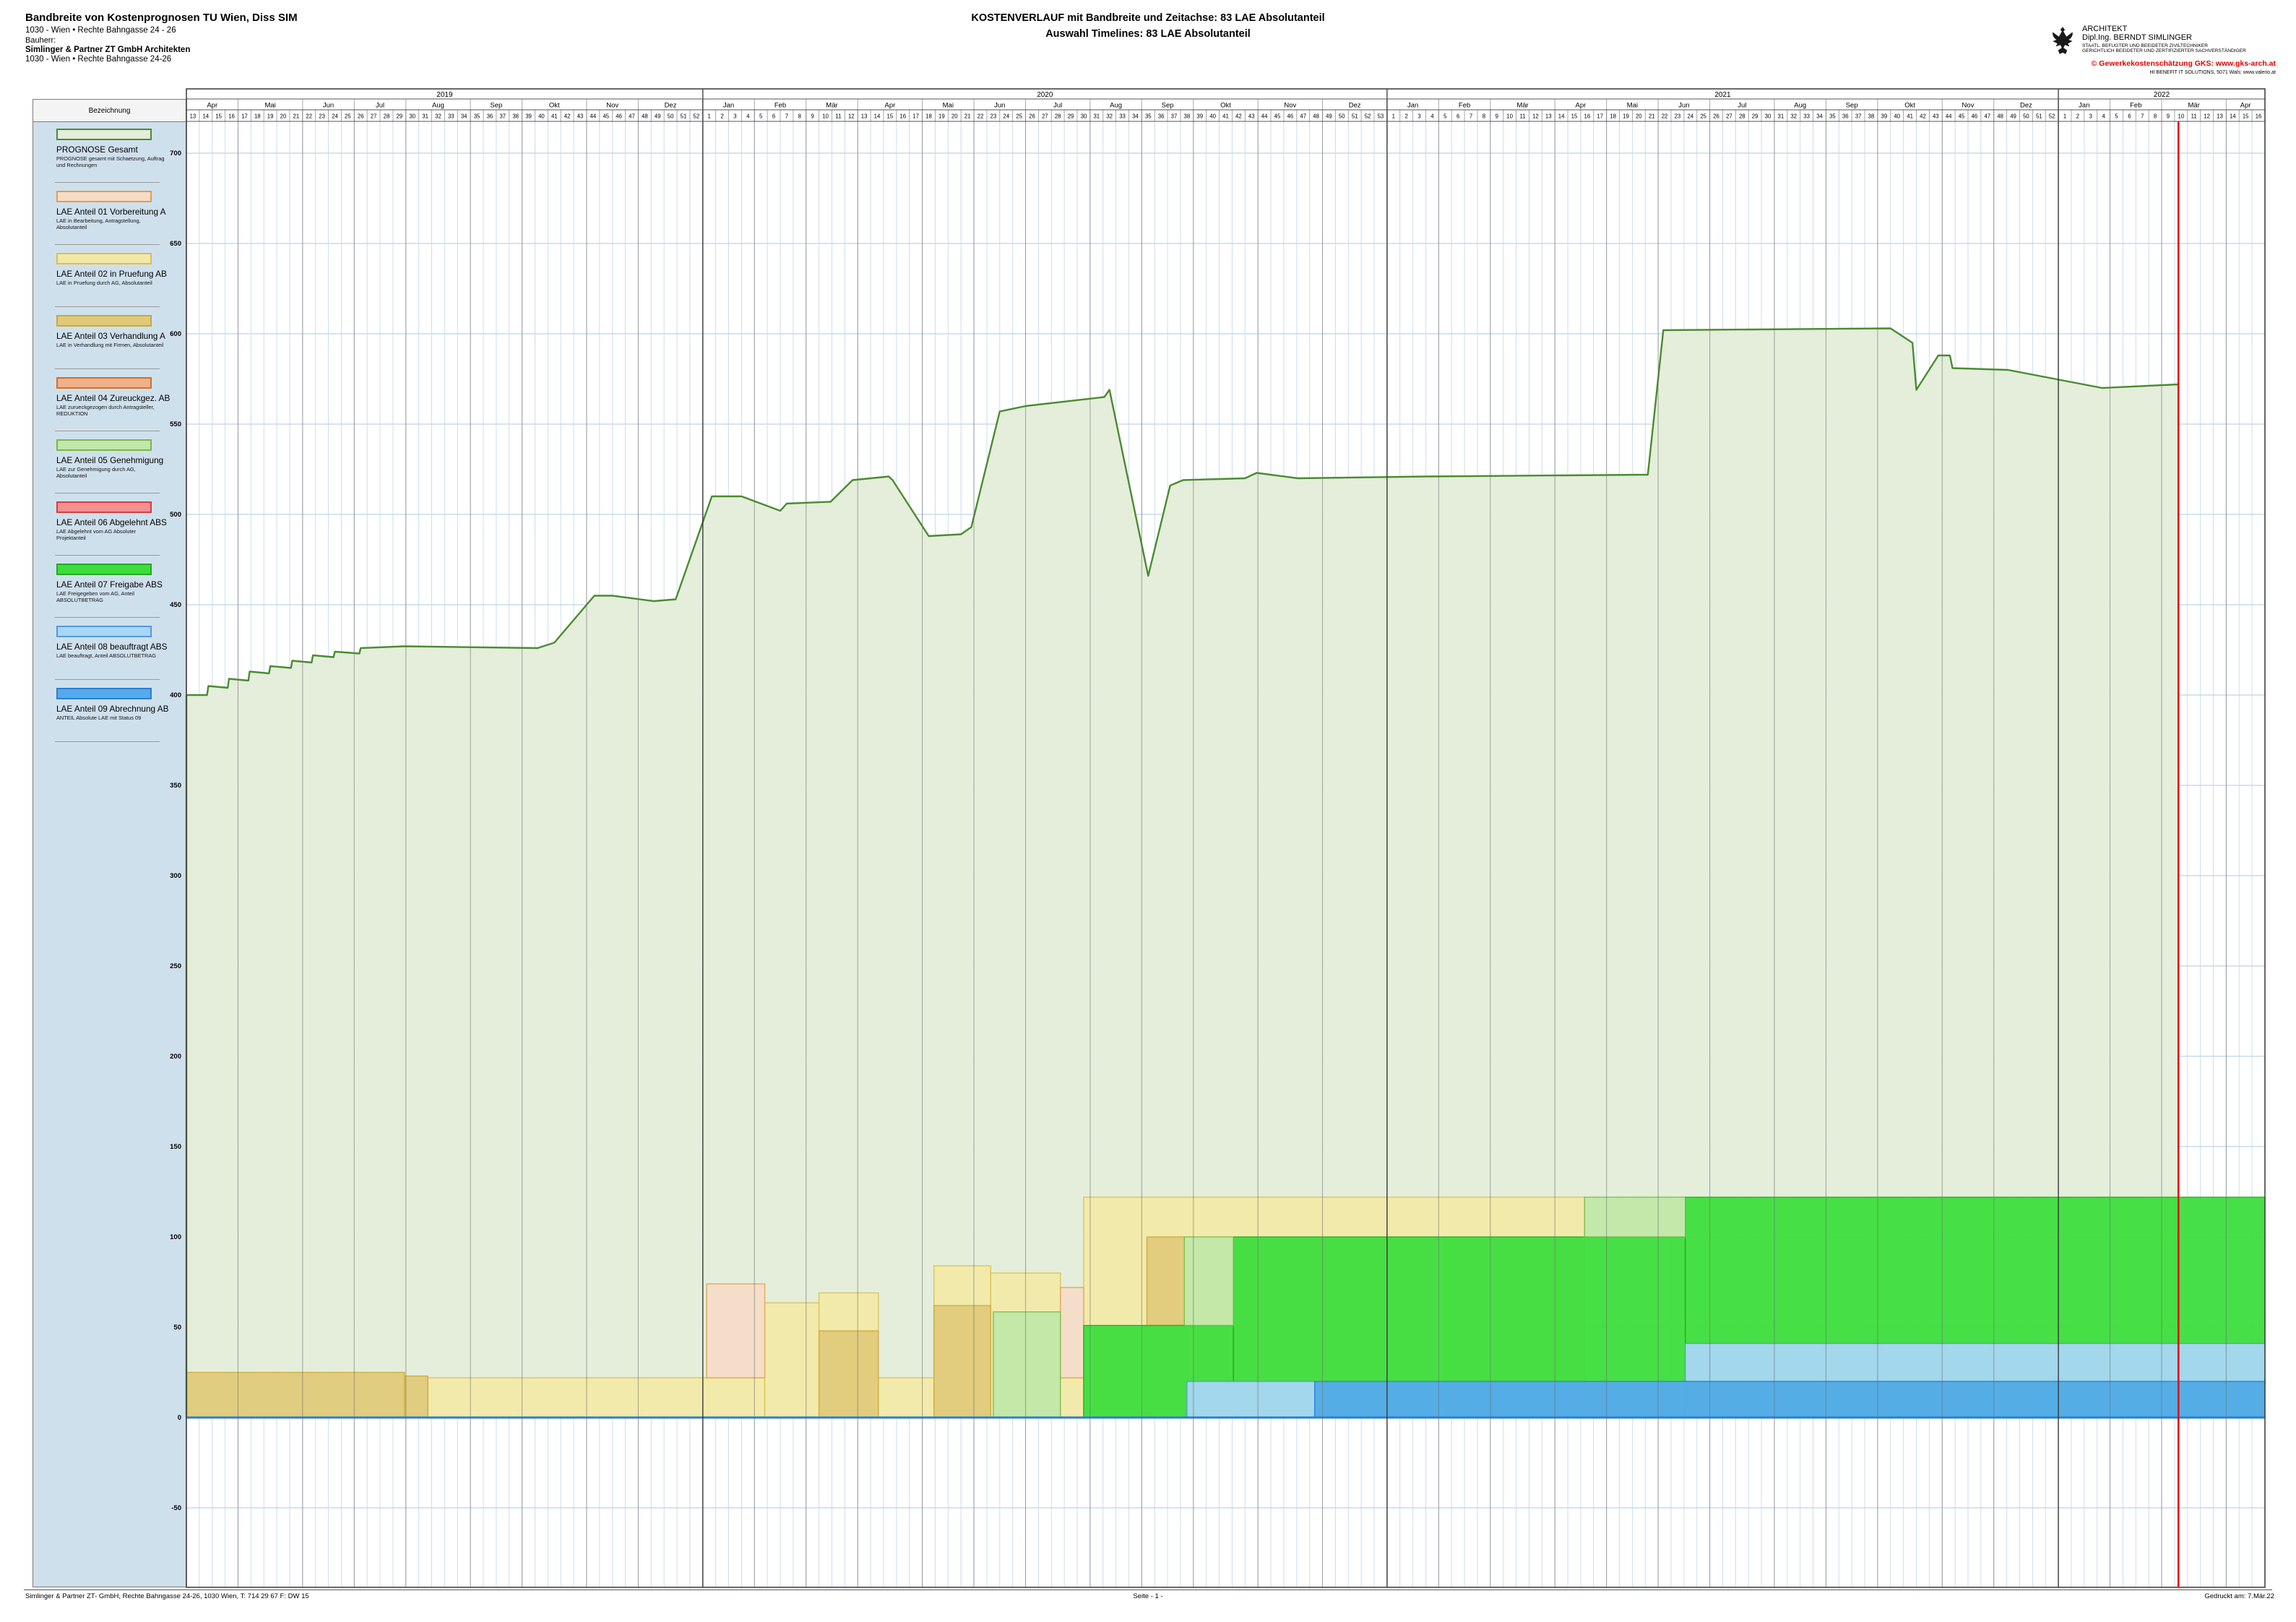 Image resolution: width=2296 pixels, height=1622 pixels. I want to click on svg-text: 28, so click(1742, 116).